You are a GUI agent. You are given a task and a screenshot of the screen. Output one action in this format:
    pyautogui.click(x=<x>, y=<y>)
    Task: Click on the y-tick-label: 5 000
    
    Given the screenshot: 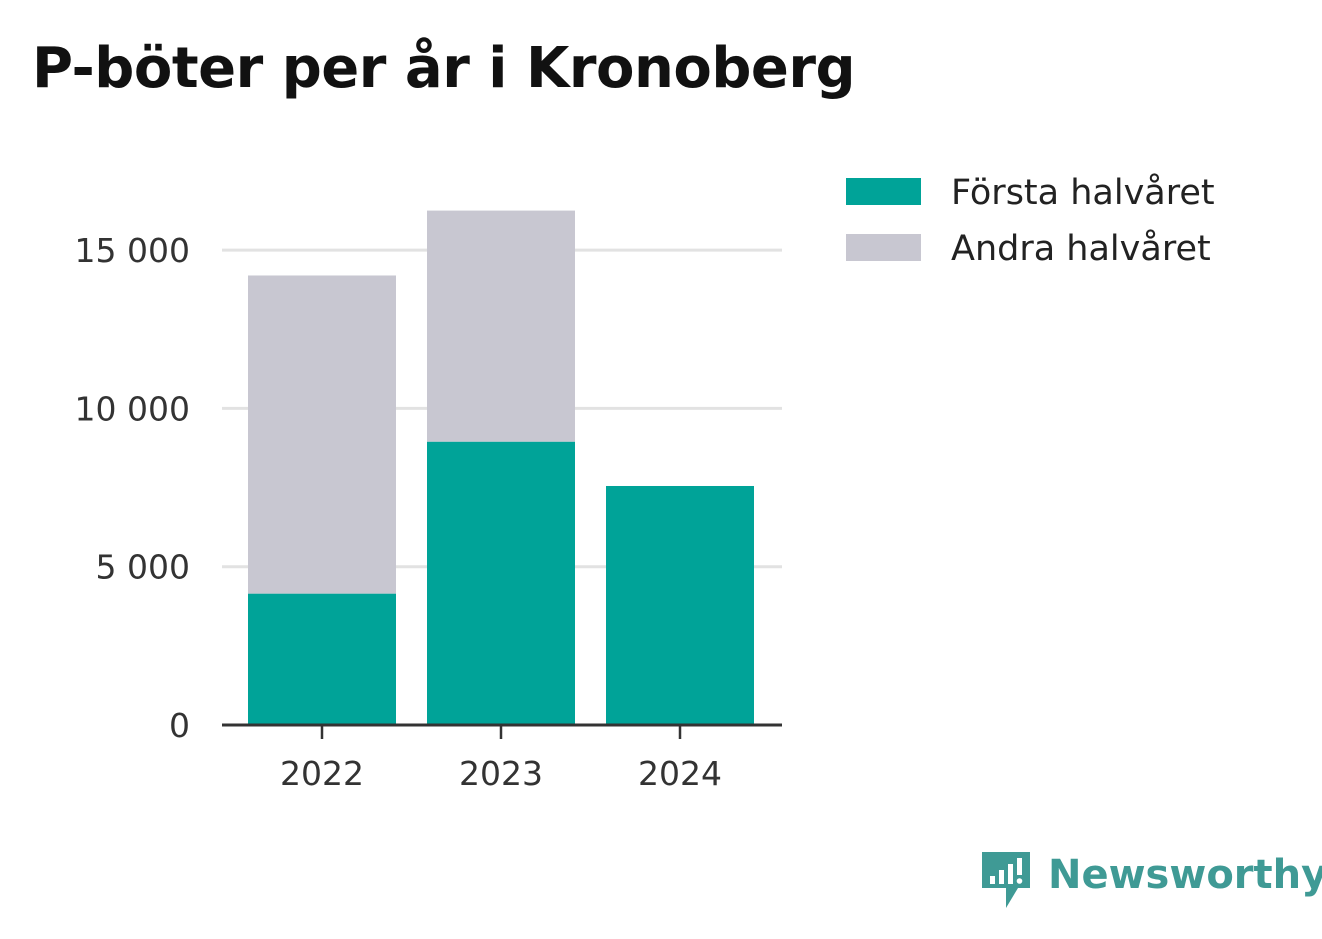 What is the action you would take?
    pyautogui.click(x=143, y=567)
    